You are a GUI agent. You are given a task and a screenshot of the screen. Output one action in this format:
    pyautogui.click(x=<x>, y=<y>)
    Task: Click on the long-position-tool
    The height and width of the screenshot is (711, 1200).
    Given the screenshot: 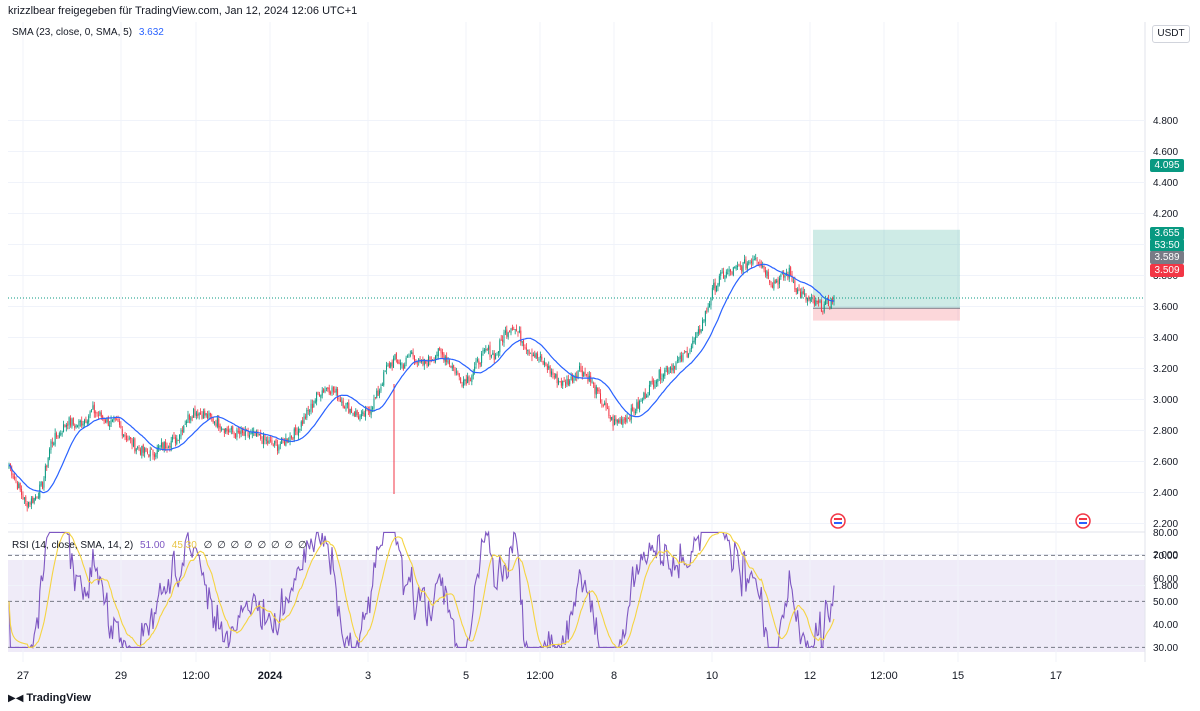 What is the action you would take?
    pyautogui.click(x=886, y=275)
    